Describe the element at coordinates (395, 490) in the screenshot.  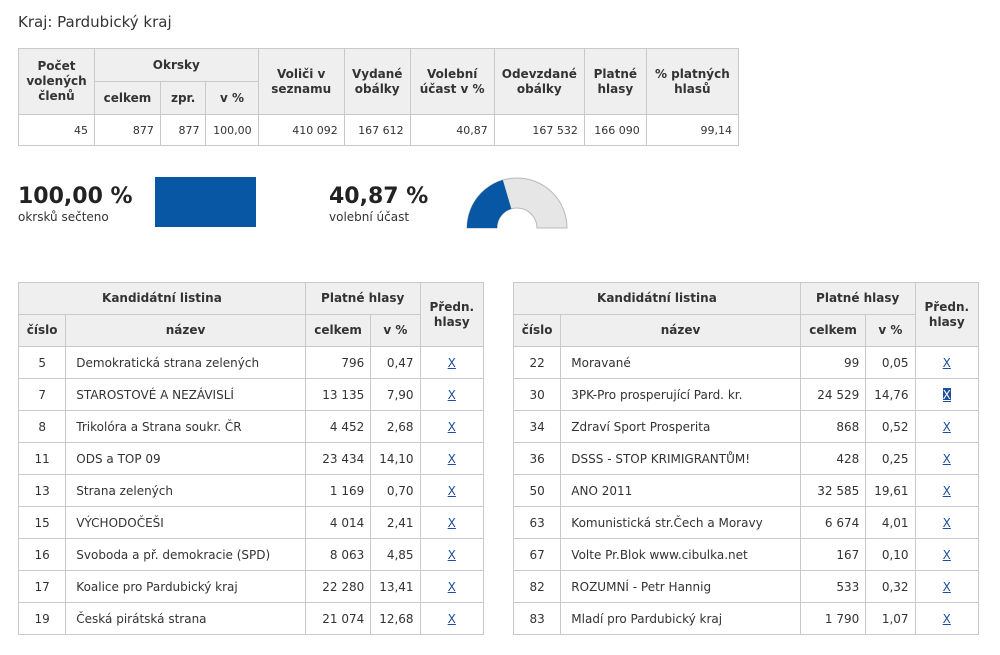
I see `candidate-votes-pct: 0,70` at that location.